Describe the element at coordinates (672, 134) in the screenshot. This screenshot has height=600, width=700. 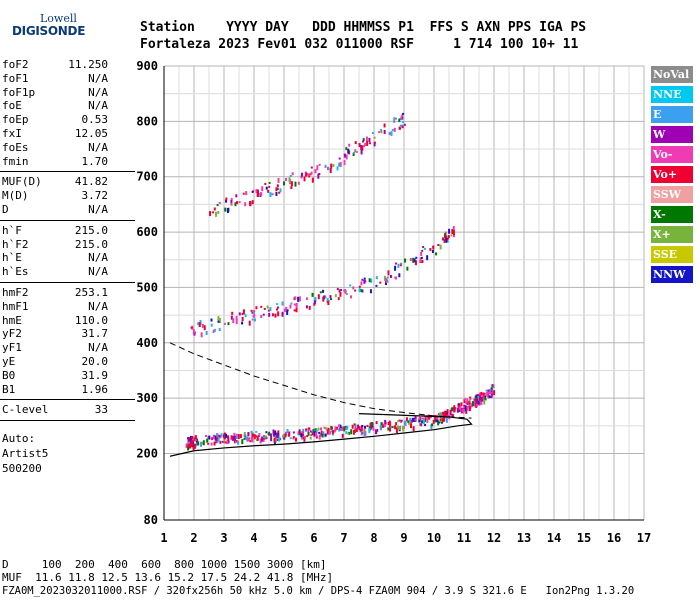
I see `legend-item-w: W` at that location.